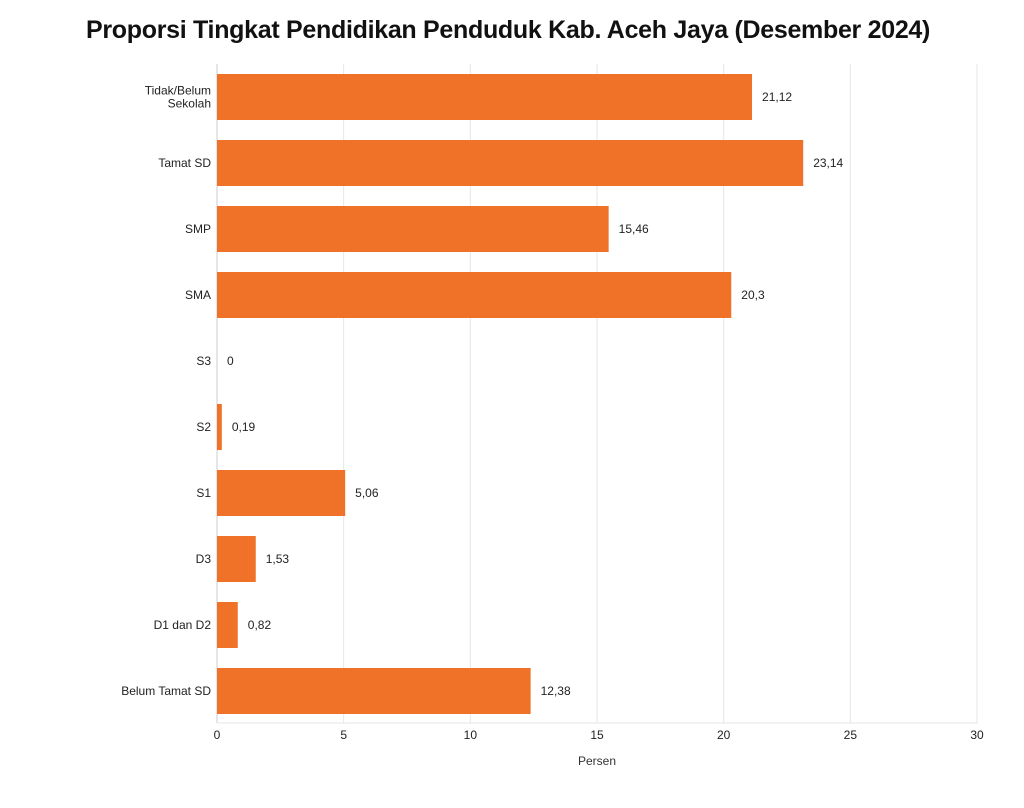 This screenshot has width=1024, height=808. Describe the element at coordinates (343, 735) in the screenshot. I see `x-tick-label: 5` at that location.